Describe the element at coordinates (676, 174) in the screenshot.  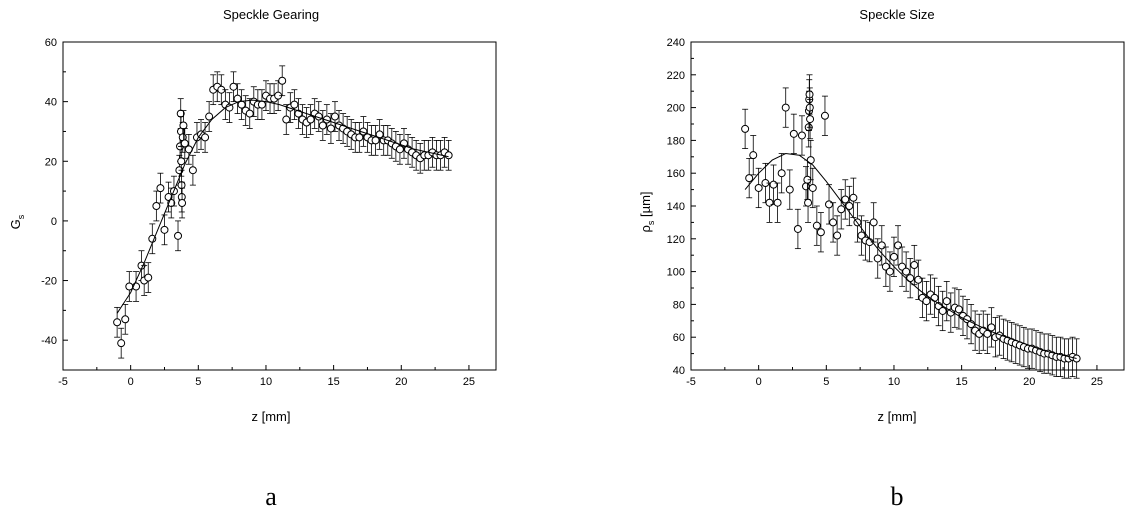
I see `y-tick-label-6: 160` at that location.